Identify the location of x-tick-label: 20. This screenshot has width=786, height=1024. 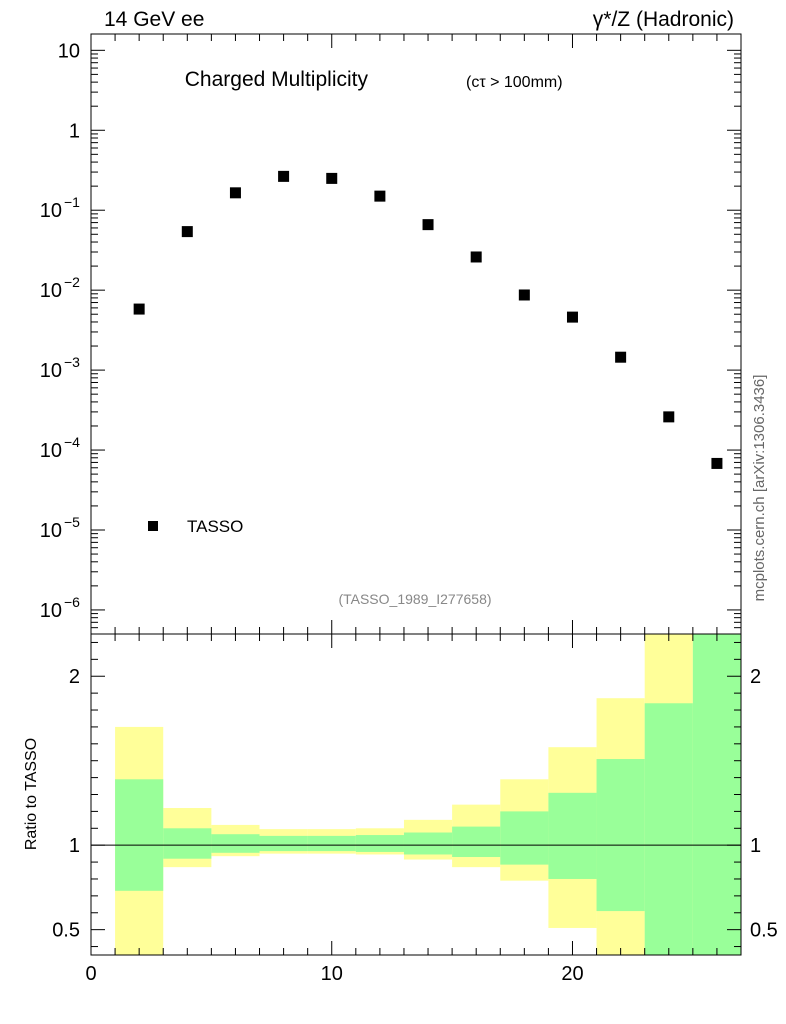
(572, 974).